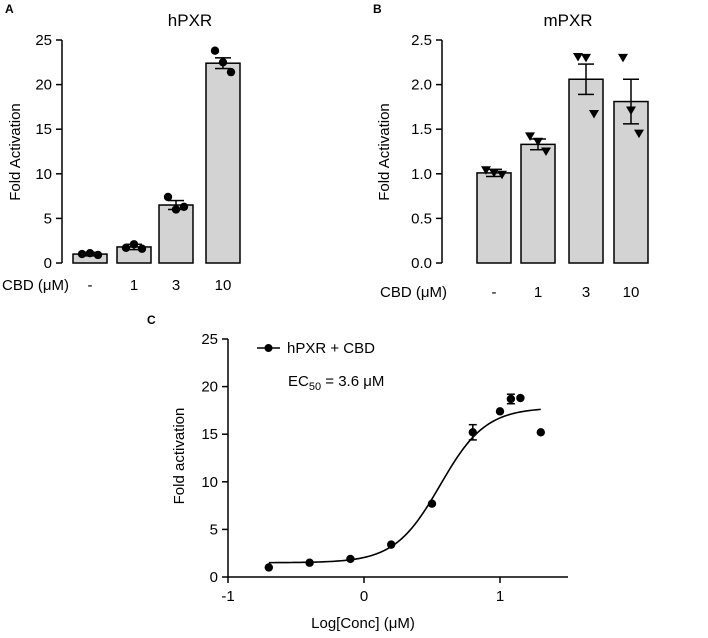  I want to click on ec50-value: = 3.6 μM, so click(352, 381).